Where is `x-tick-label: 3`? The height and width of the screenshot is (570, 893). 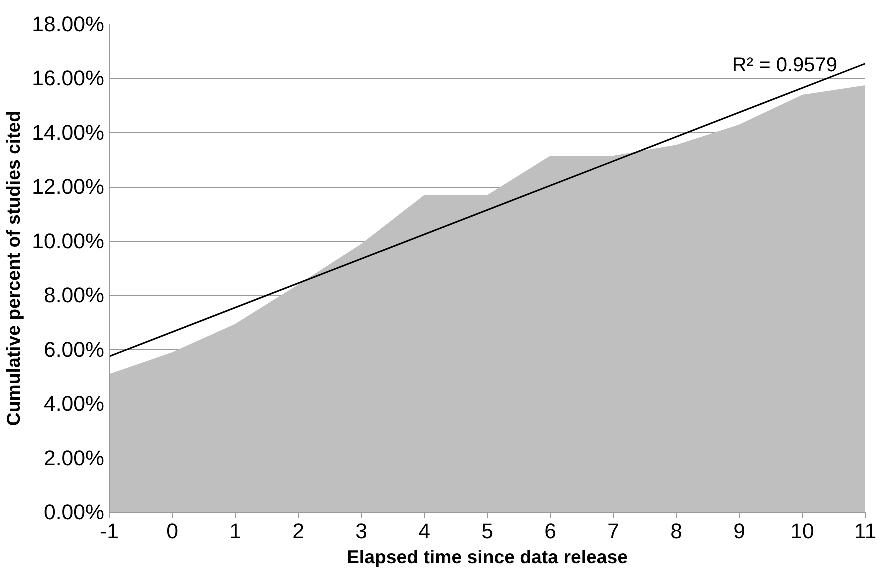 x-tick-label: 3 is located at coordinates (362, 532).